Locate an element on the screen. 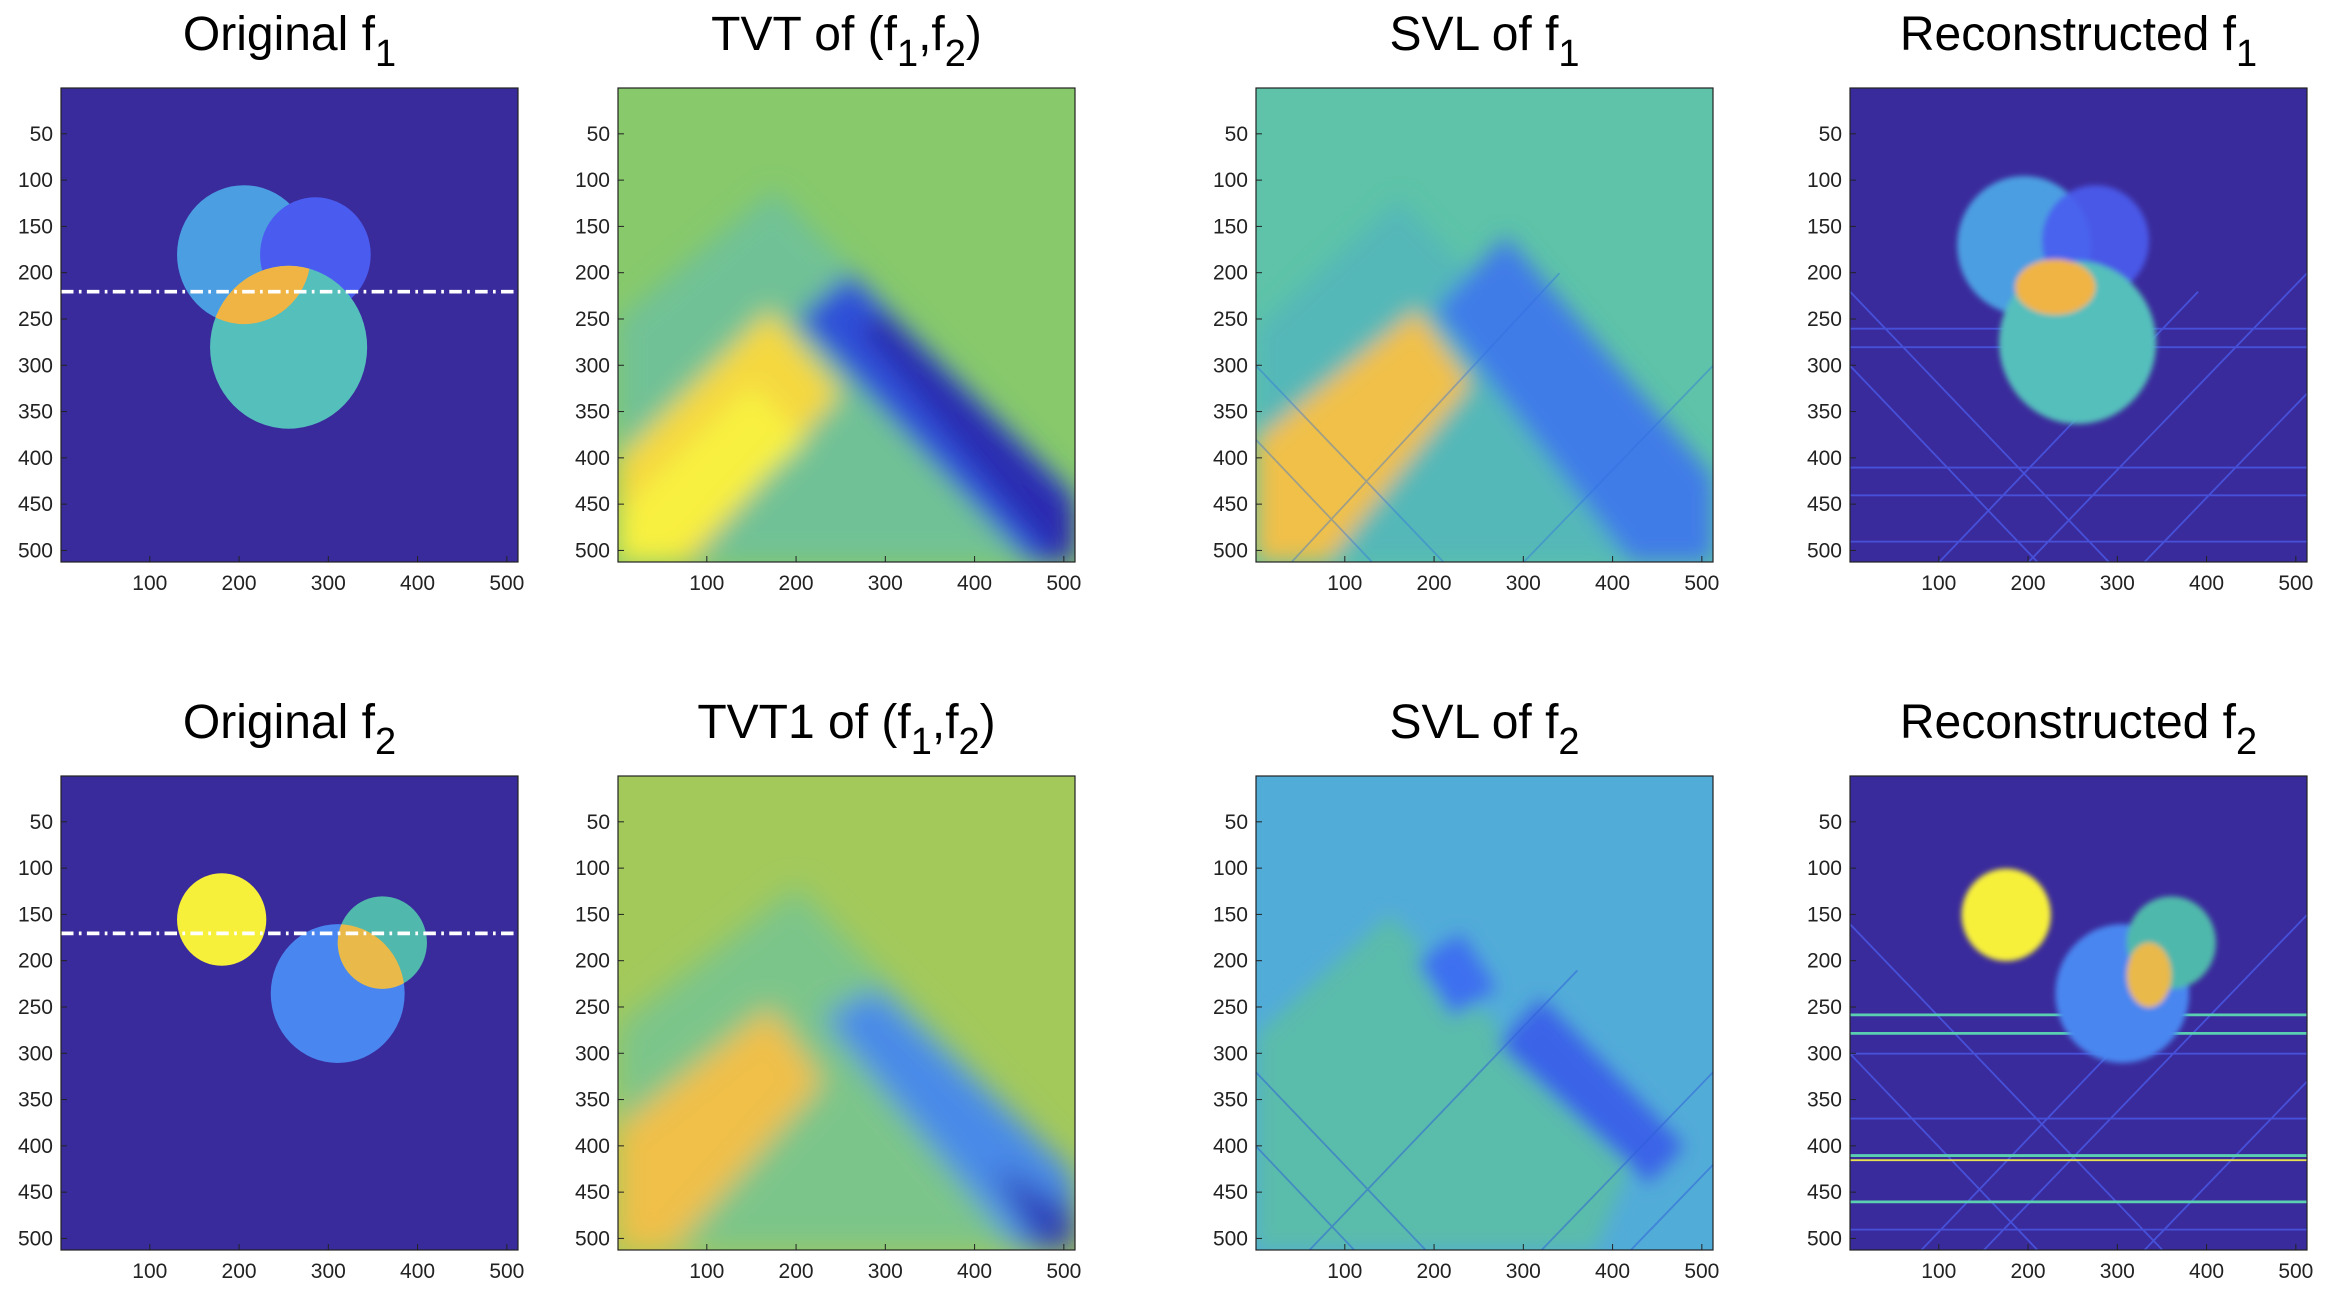  image-tvt is located at coordinates (846, 325).